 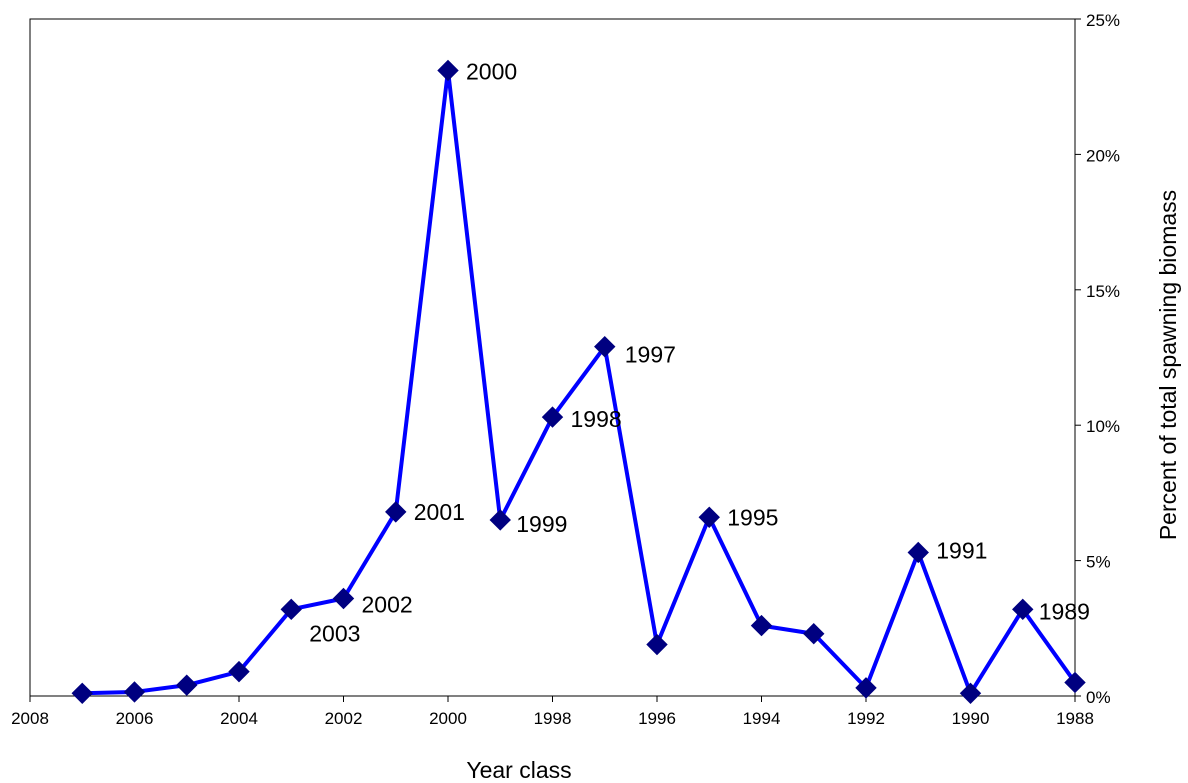 I want to click on x-tick-label: 2008, so click(x=30, y=718).